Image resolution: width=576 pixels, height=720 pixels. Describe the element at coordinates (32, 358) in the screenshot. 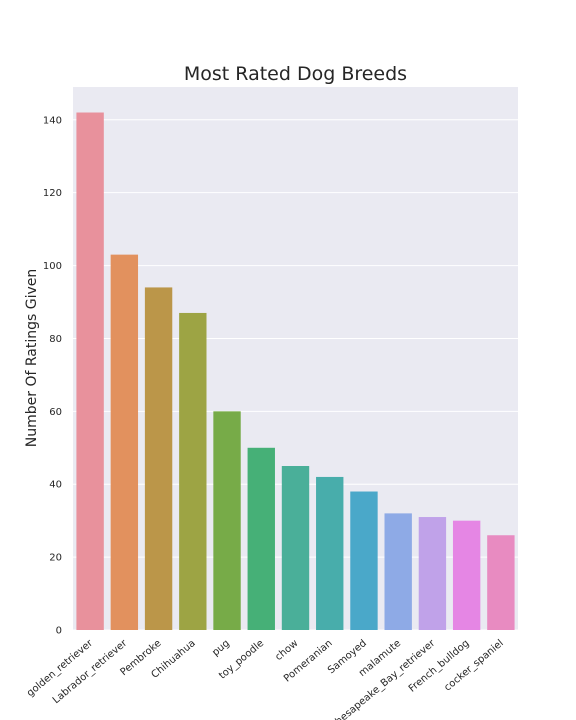

I see `y-axis-label: Number Of Ratings Given` at that location.